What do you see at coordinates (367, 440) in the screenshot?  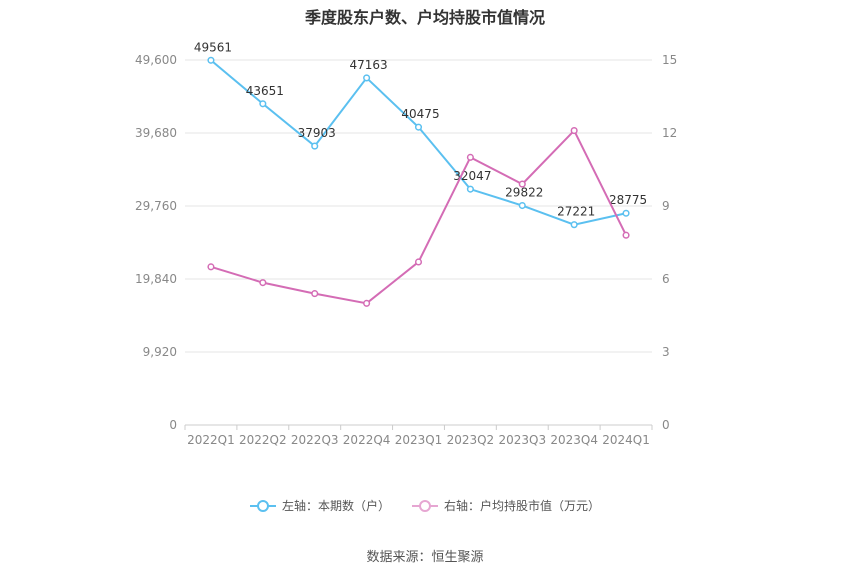 I see `x-axis-tick-label: 2022Q4` at bounding box center [367, 440].